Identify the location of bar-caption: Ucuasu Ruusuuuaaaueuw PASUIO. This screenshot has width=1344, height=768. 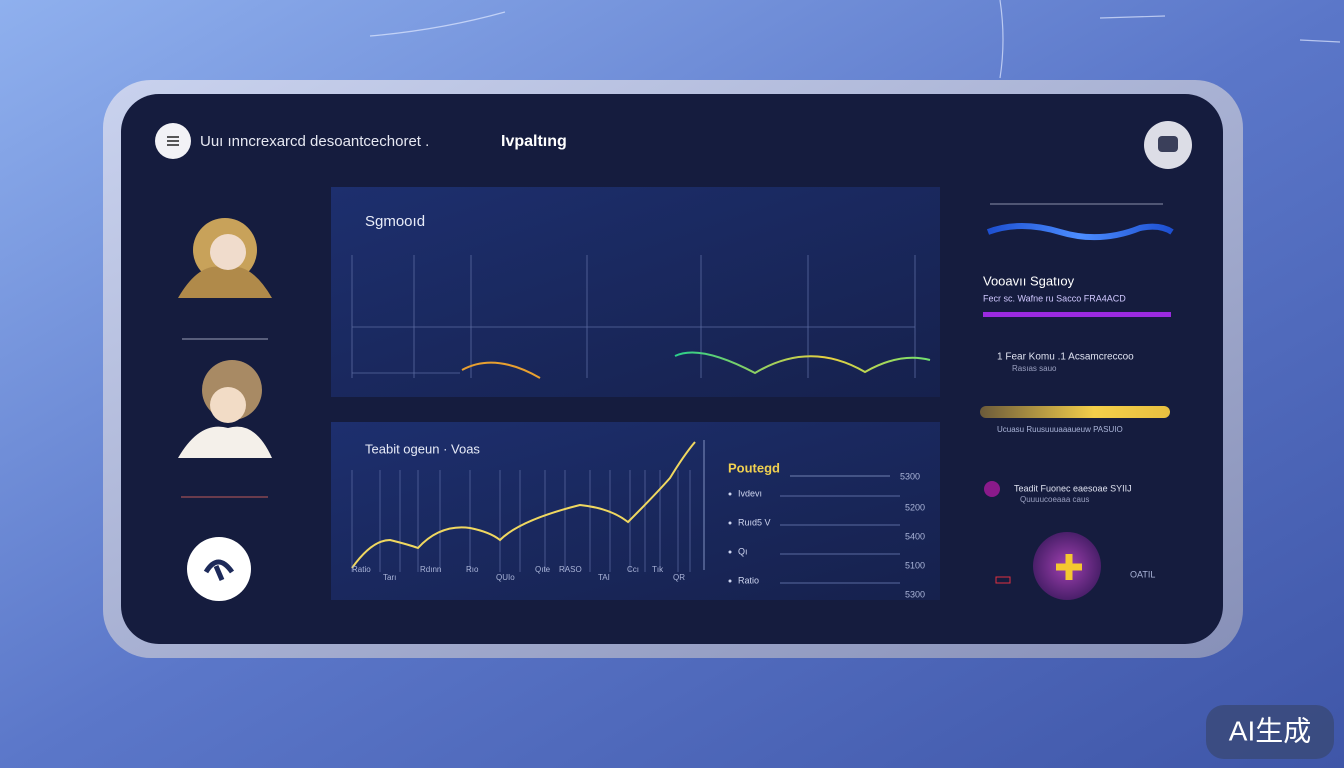
(1060, 429).